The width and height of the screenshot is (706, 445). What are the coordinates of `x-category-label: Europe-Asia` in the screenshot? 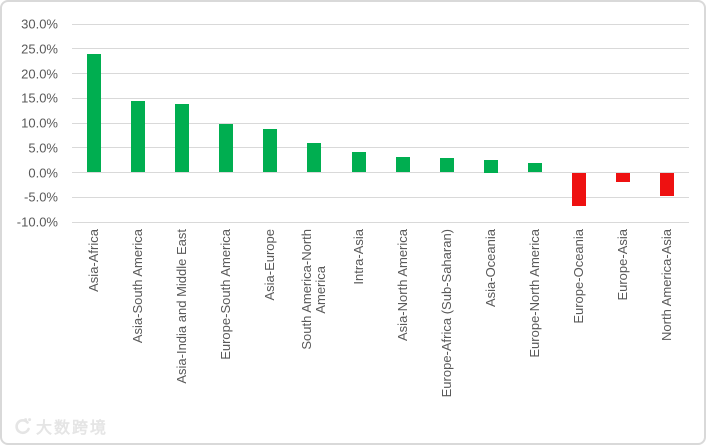 It's located at (622, 265).